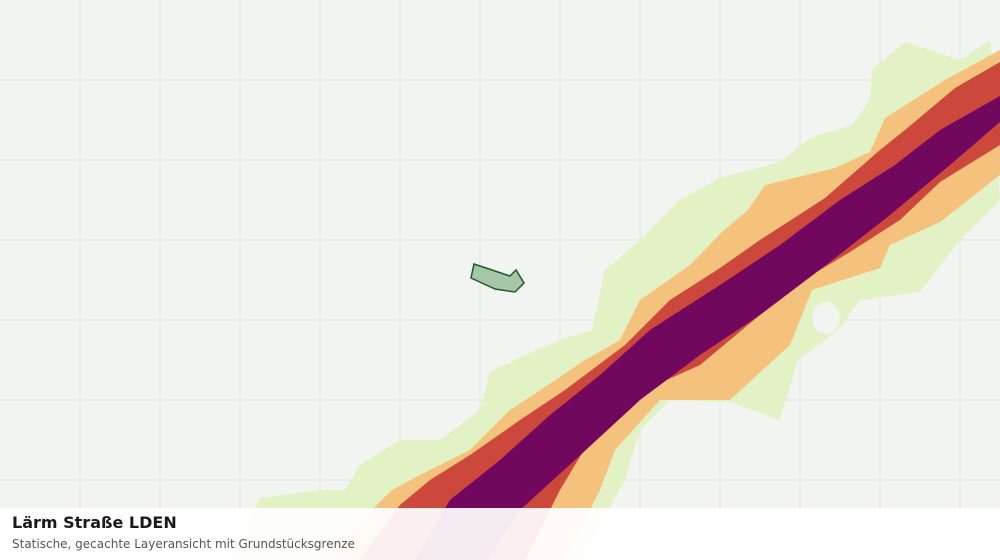 This screenshot has width=1000, height=560. Describe the element at coordinates (94, 522) in the screenshot. I see `map-title: Lärm Straße LDEN` at that location.